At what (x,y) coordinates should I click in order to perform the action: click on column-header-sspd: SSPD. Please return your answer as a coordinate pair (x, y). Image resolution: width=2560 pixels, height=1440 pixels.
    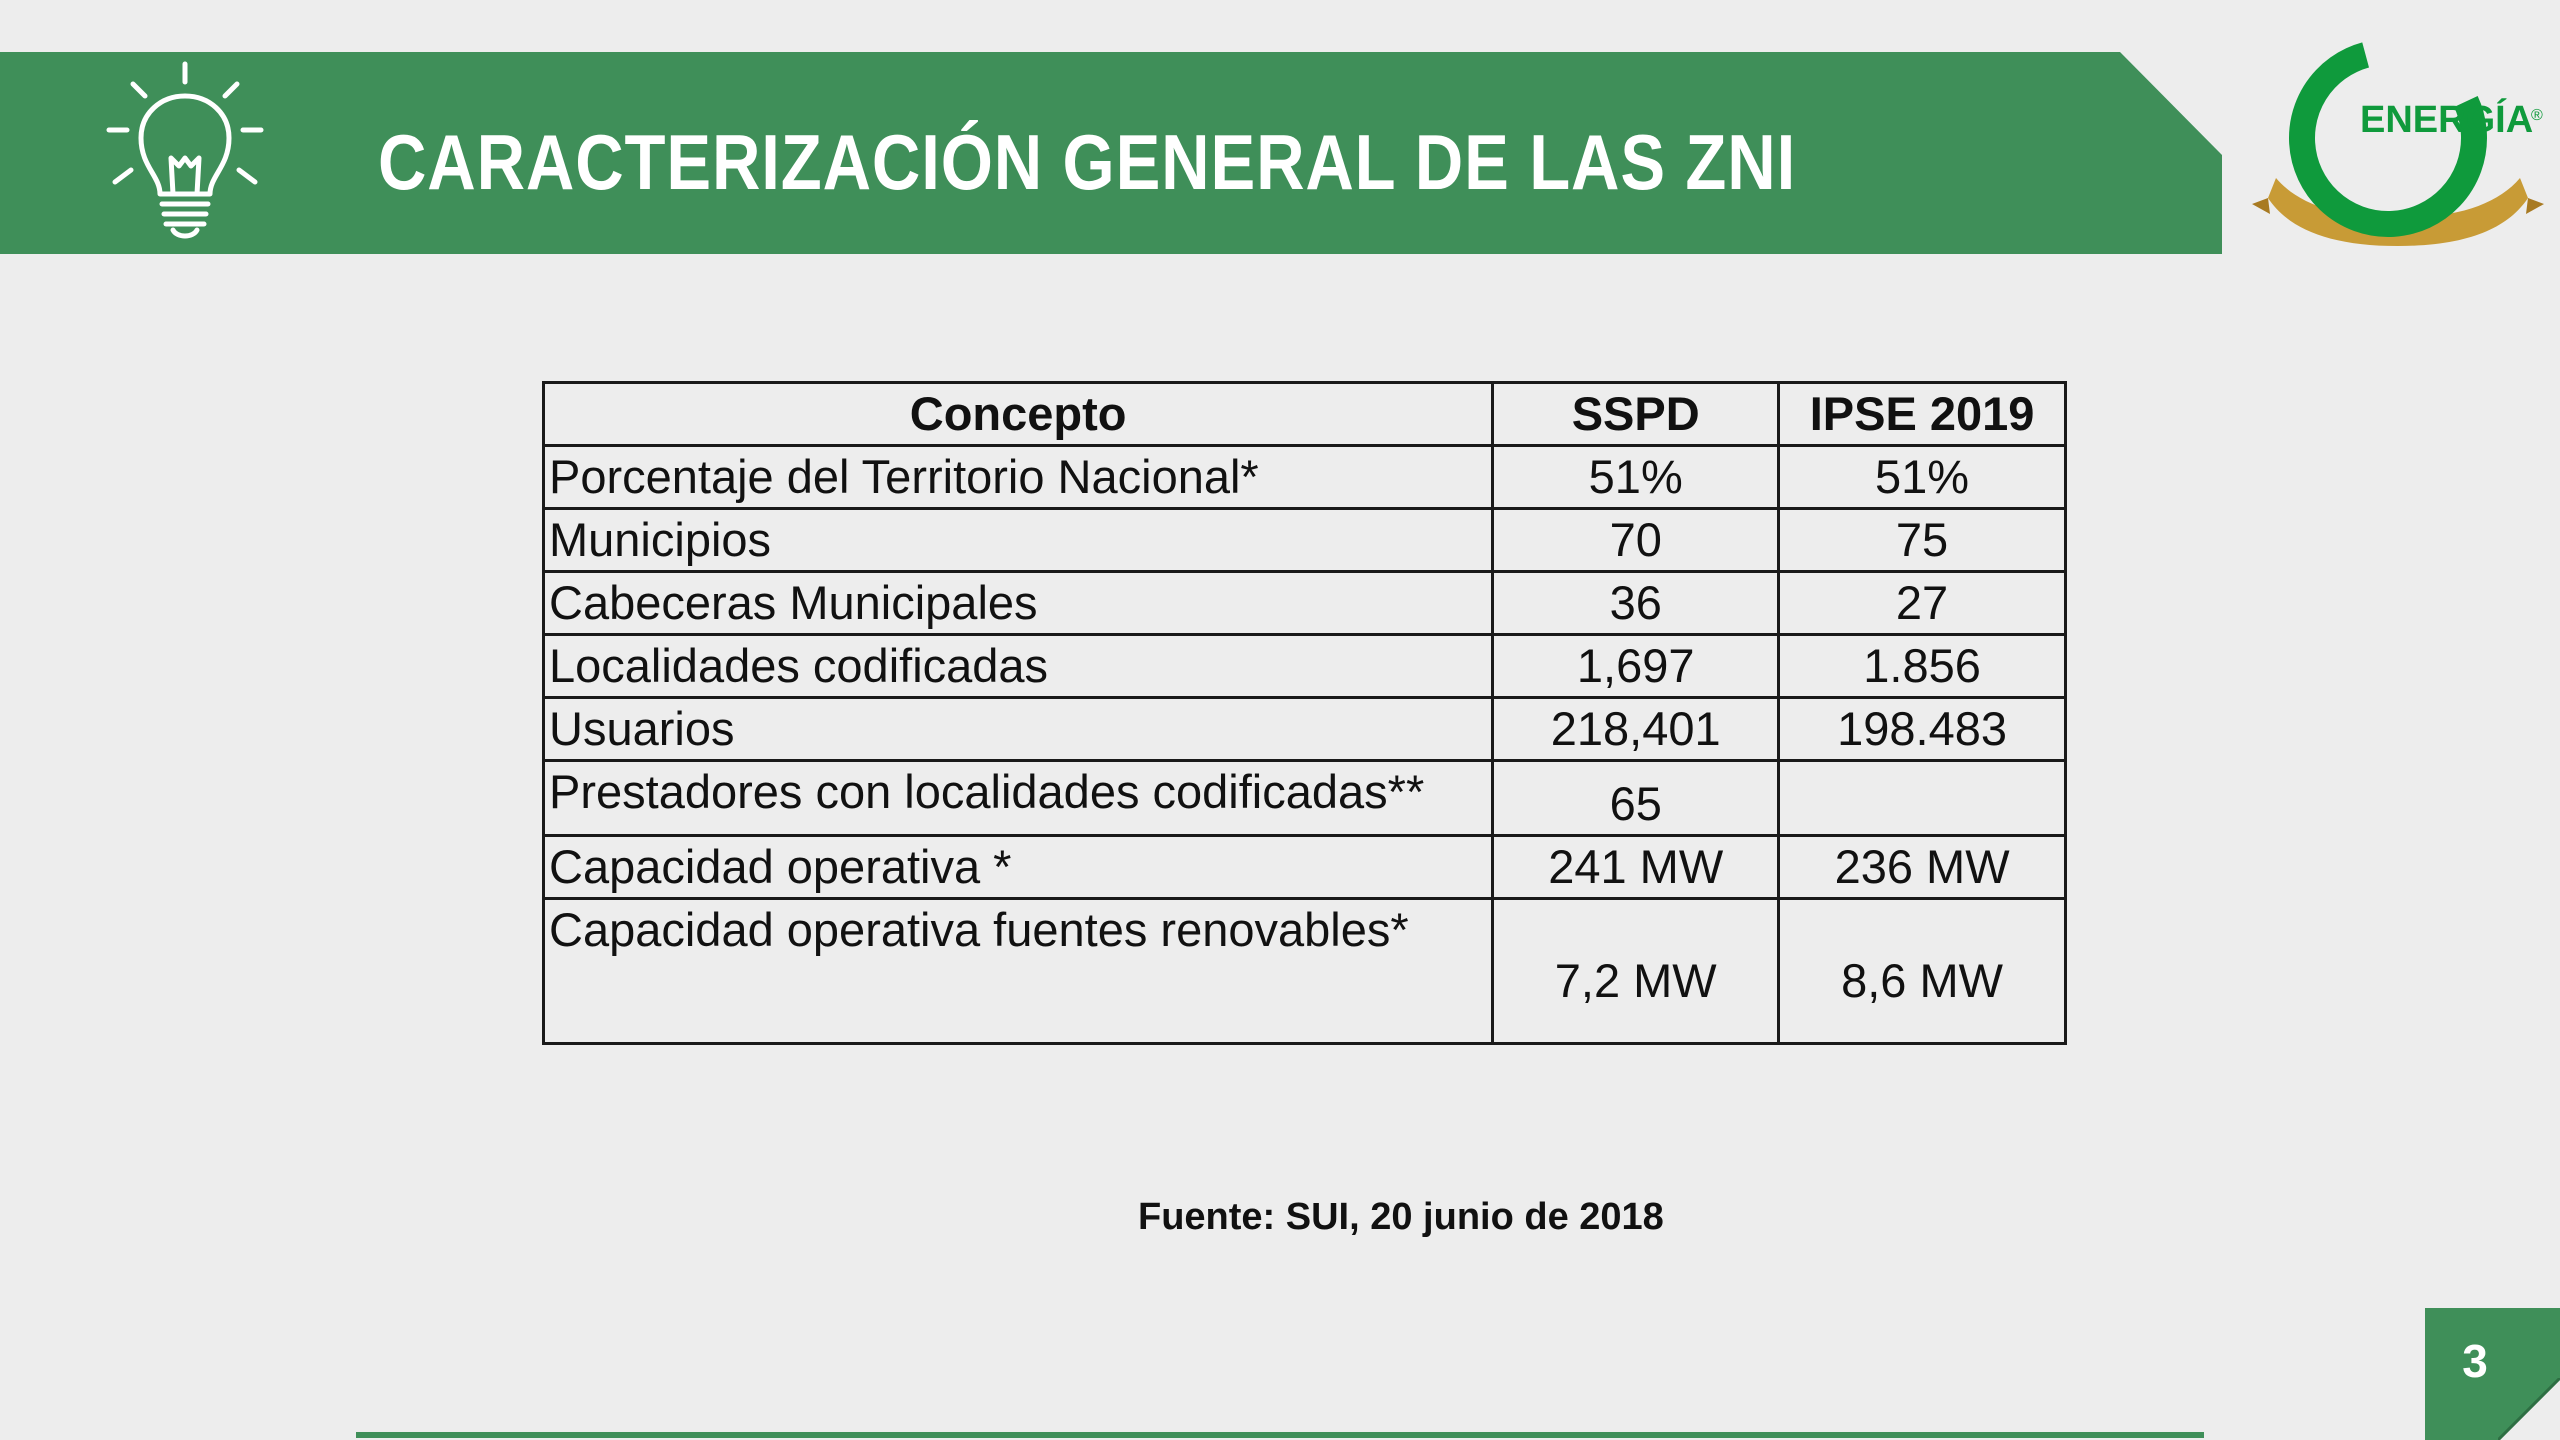
    Looking at the image, I should click on (1636, 414).